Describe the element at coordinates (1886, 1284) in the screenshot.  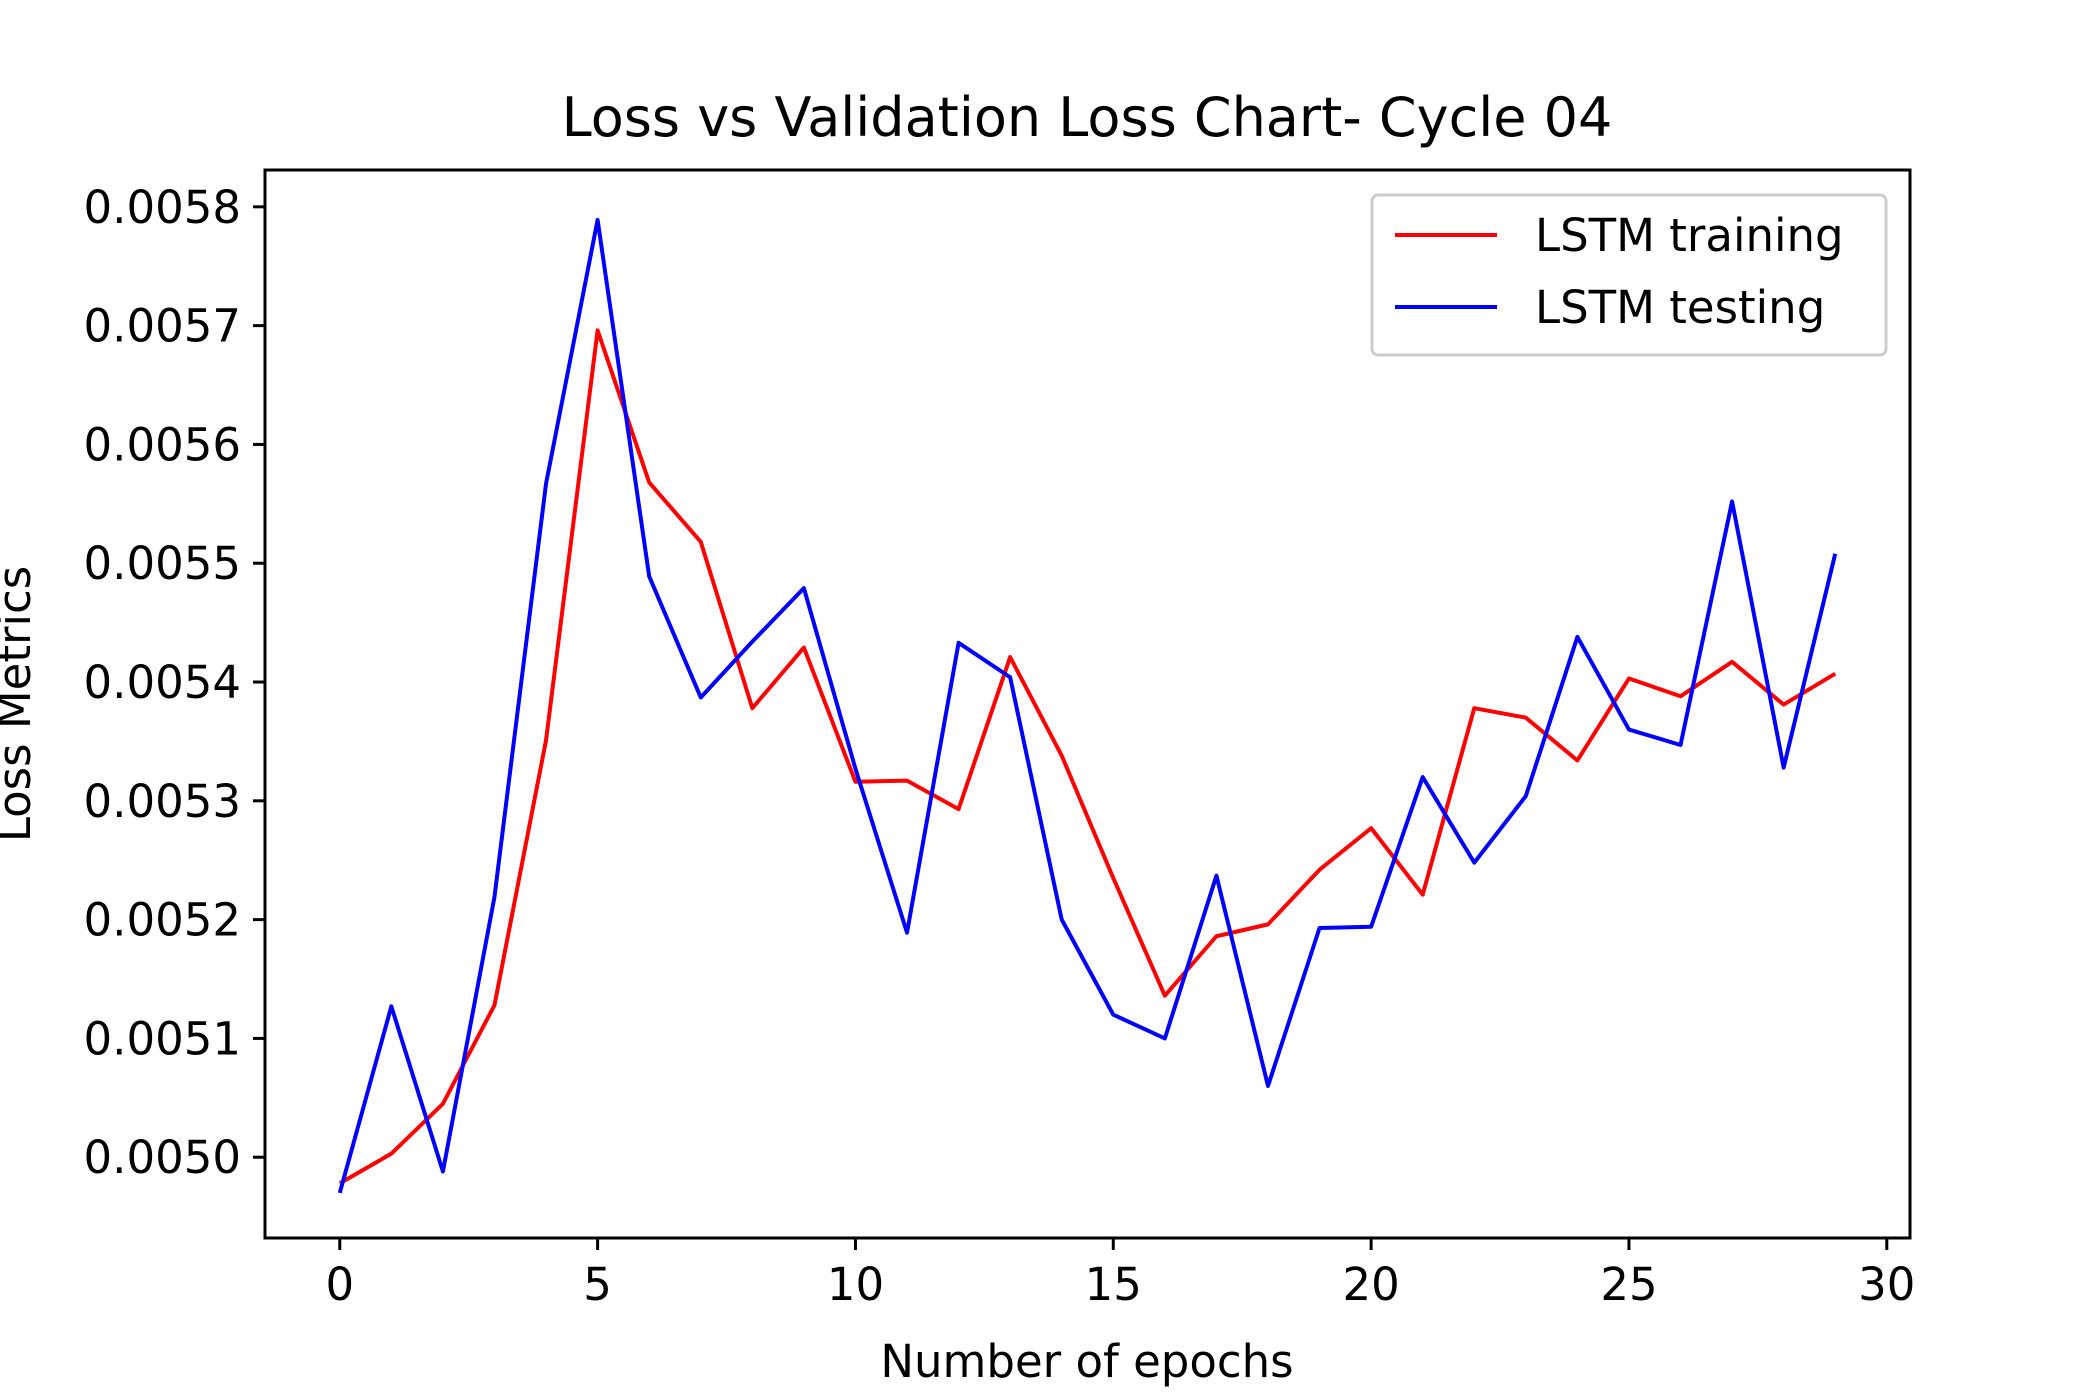
I see `x-tick-label: 30` at that location.